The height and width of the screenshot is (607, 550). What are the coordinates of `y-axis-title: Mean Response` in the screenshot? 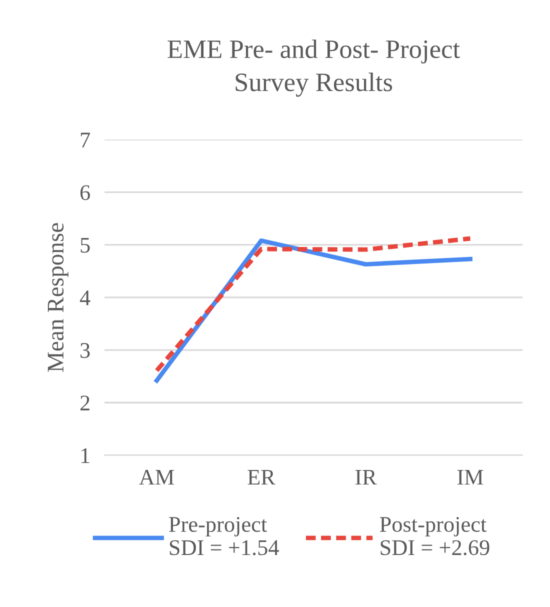 It's located at (58, 297).